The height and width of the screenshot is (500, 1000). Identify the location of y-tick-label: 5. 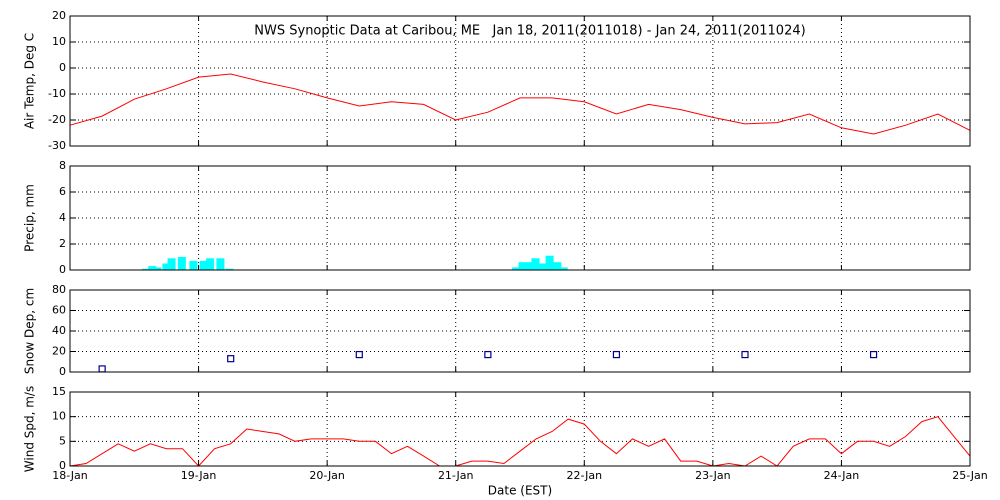
(62, 440).